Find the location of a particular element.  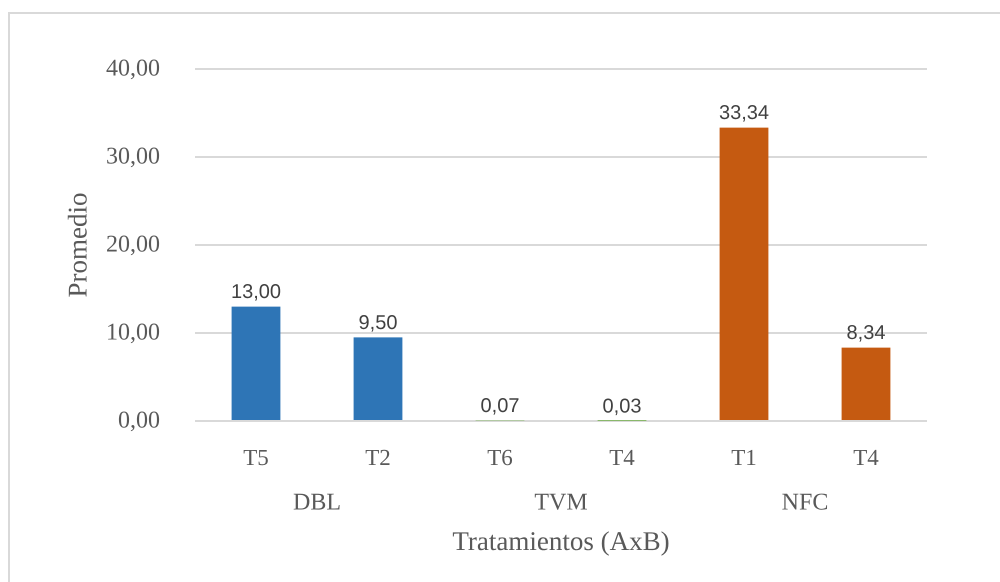

y-axis-title: Promedio is located at coordinates (77, 245).